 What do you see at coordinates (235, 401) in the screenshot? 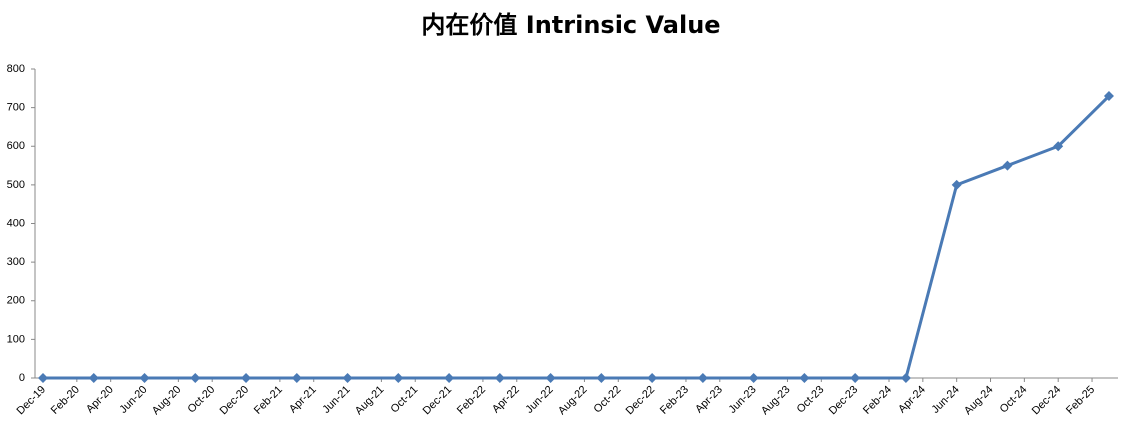
I see `x-tick-label: Dec-20` at bounding box center [235, 401].